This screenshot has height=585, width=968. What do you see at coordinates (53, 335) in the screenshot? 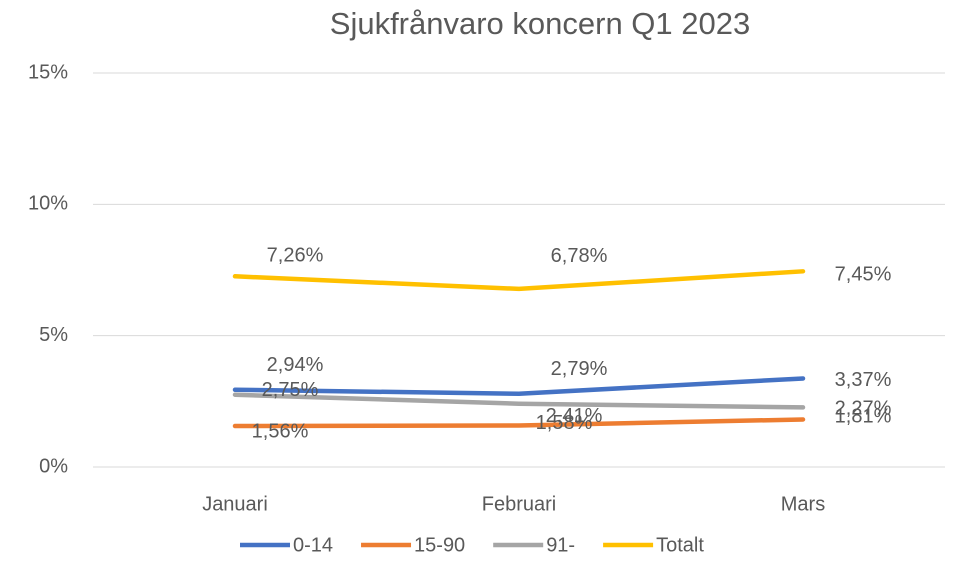
I see `y-tick-label: 5%` at bounding box center [53, 335].